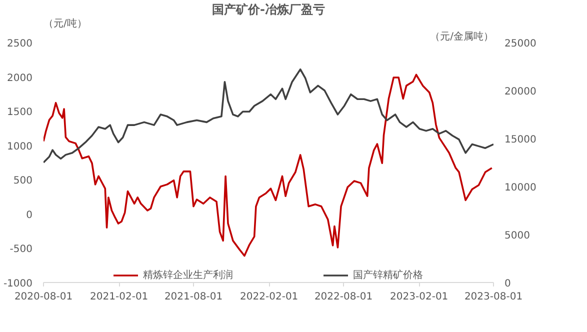  What do you see at coordinates (269, 297) in the screenshot?
I see `x-tick-label: 2022-02-01` at bounding box center [269, 297].